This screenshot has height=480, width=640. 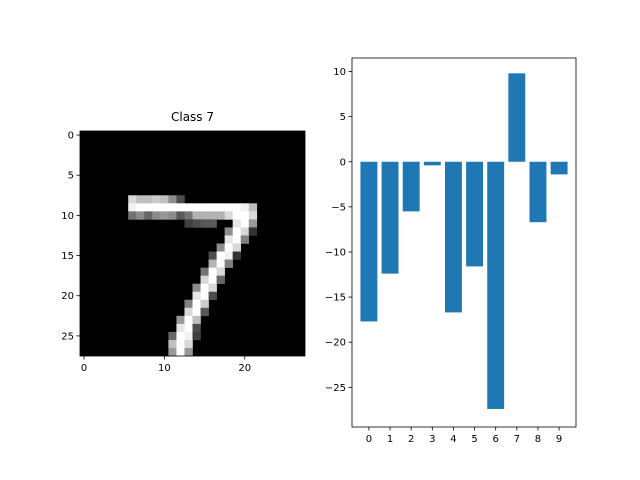 I want to click on bar-y-tick-label: −15, so click(x=335, y=298).